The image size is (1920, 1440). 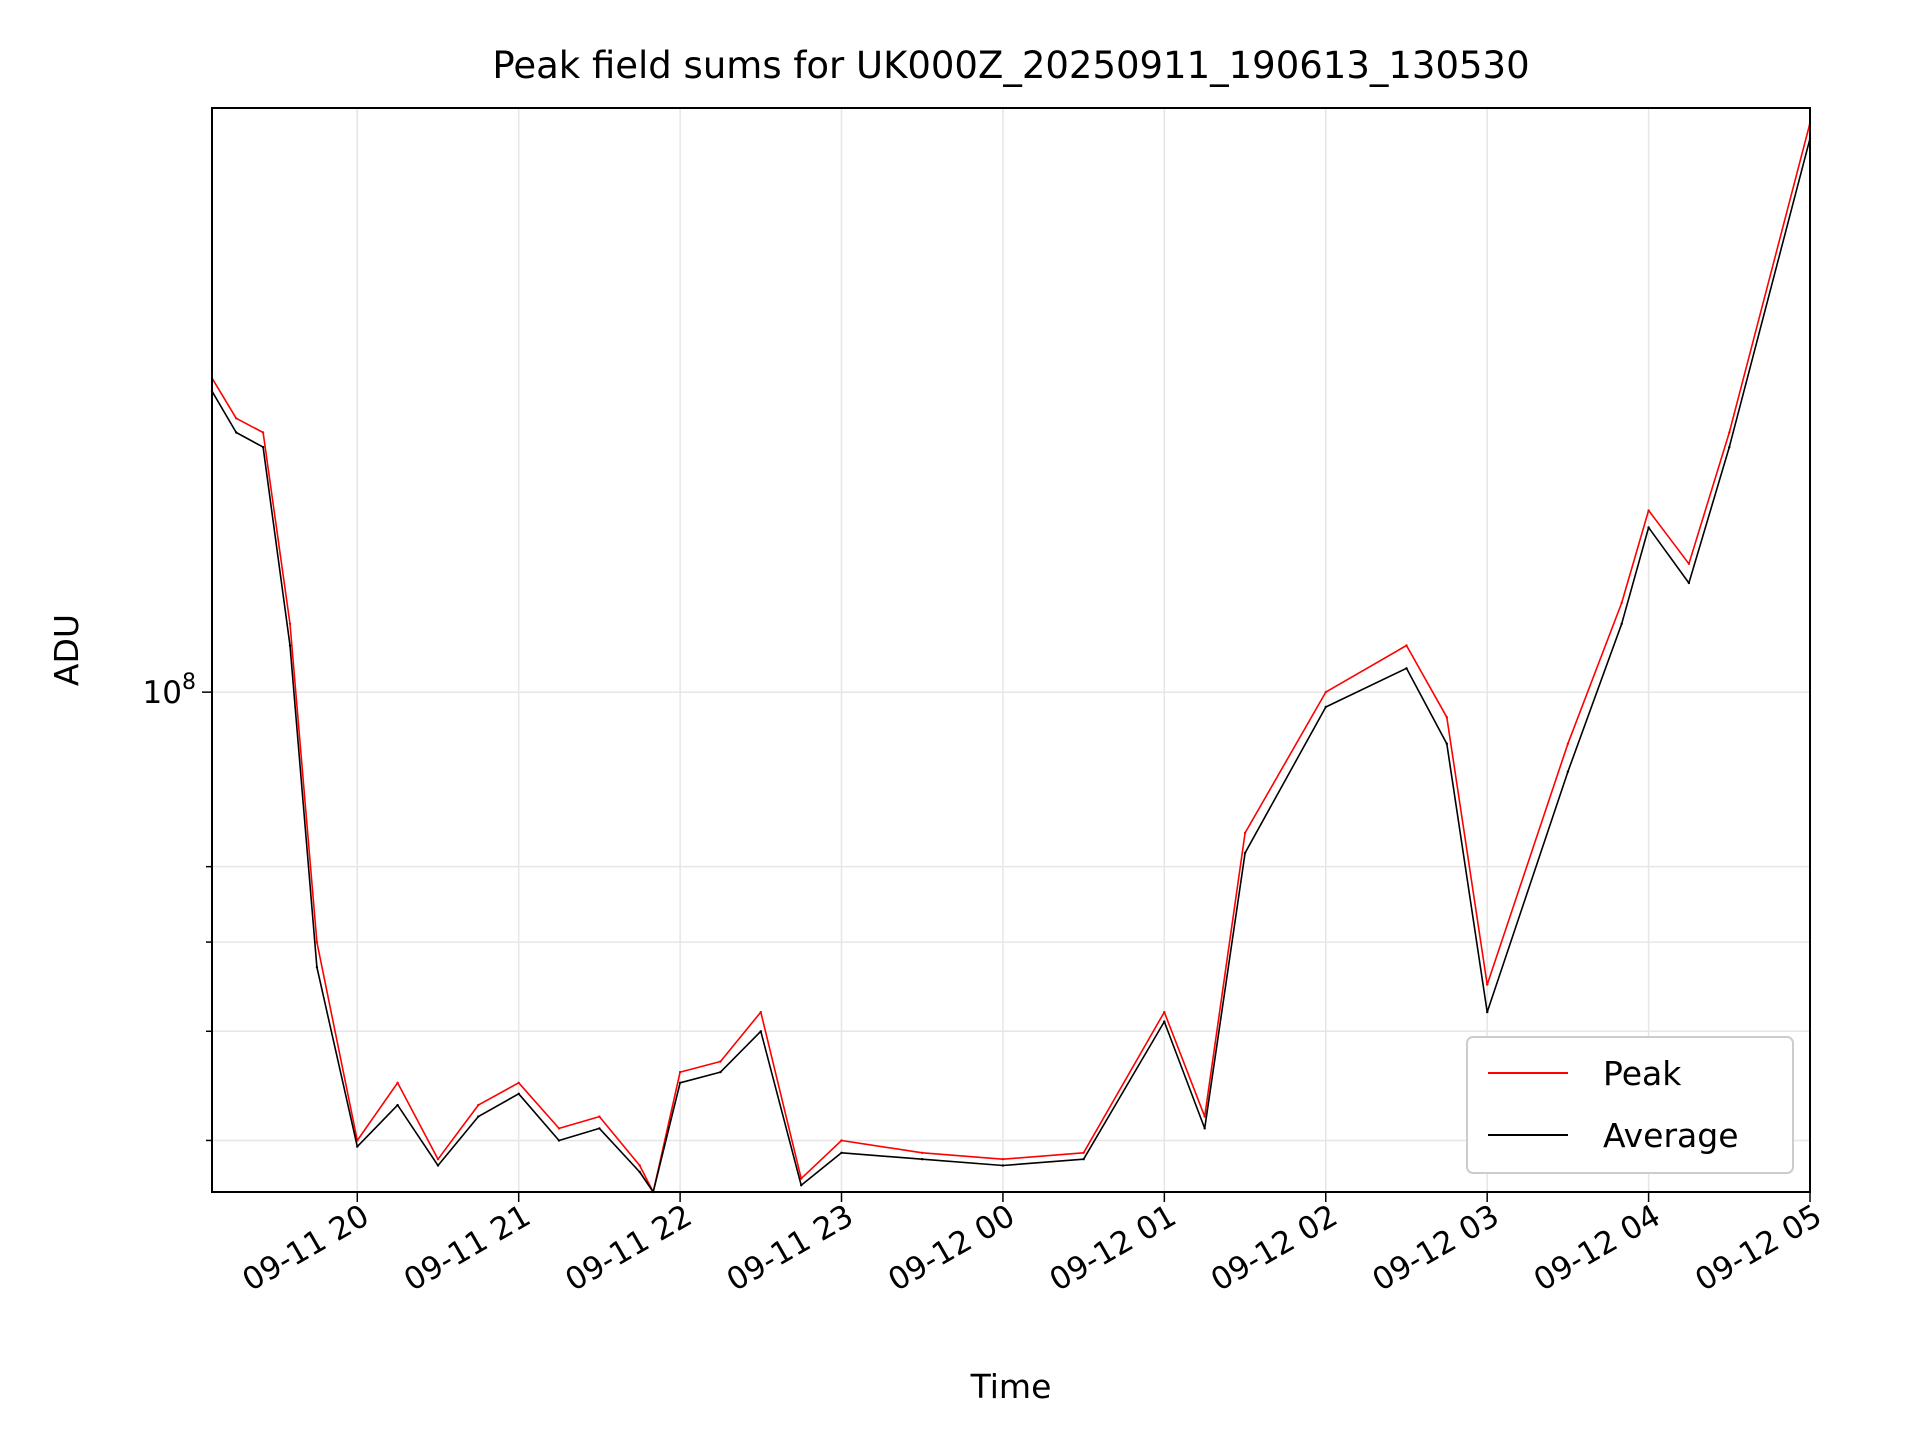 What do you see at coordinates (1671, 1135) in the screenshot?
I see `legend-average-label: Average` at bounding box center [1671, 1135].